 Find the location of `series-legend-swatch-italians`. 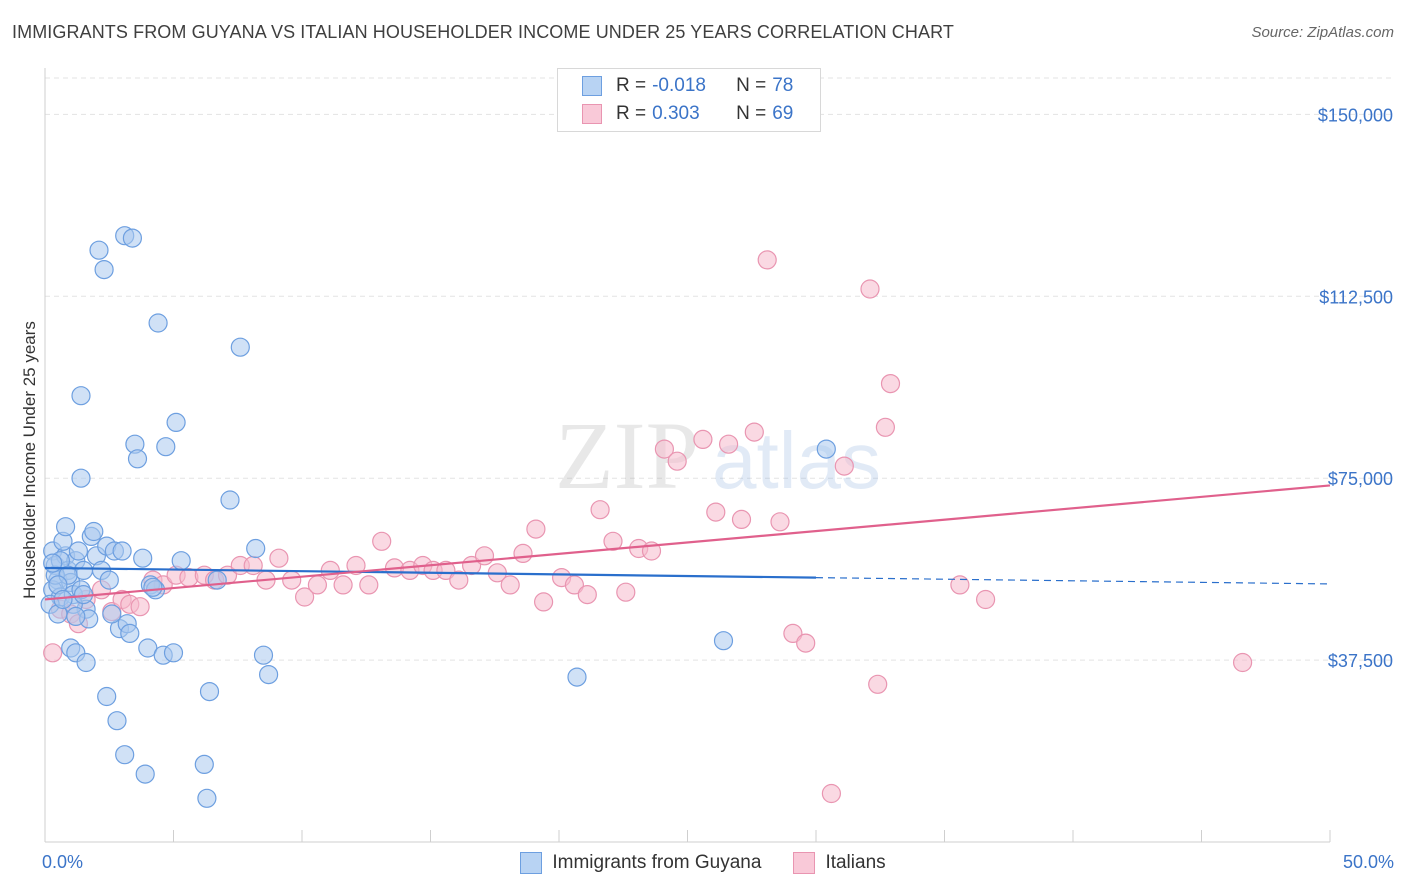

series-legend-swatch-italians is located at coordinates (804, 863).